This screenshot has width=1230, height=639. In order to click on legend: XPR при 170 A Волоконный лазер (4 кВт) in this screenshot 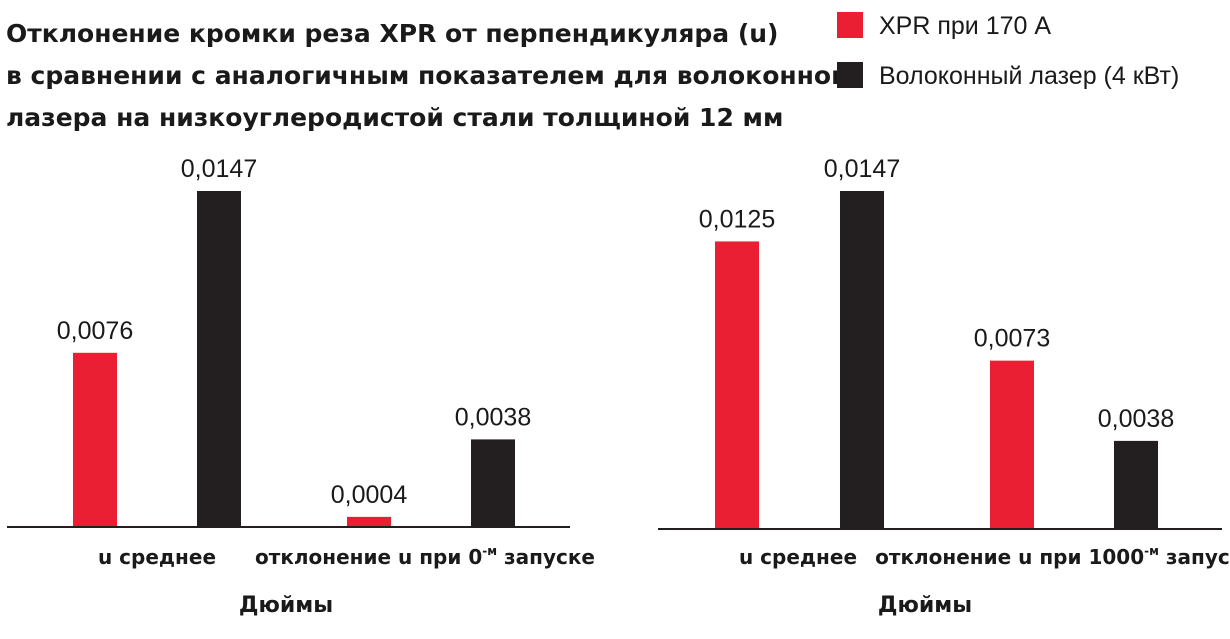, I will do `click(1008, 51)`.